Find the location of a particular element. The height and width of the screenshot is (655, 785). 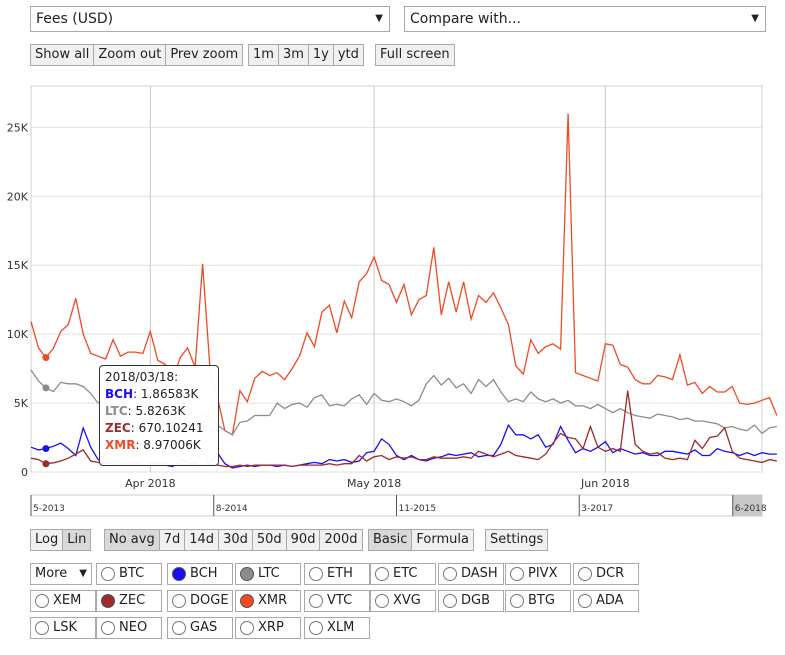

range-button-group: 1m 3m 1y ytd is located at coordinates (306, 55).